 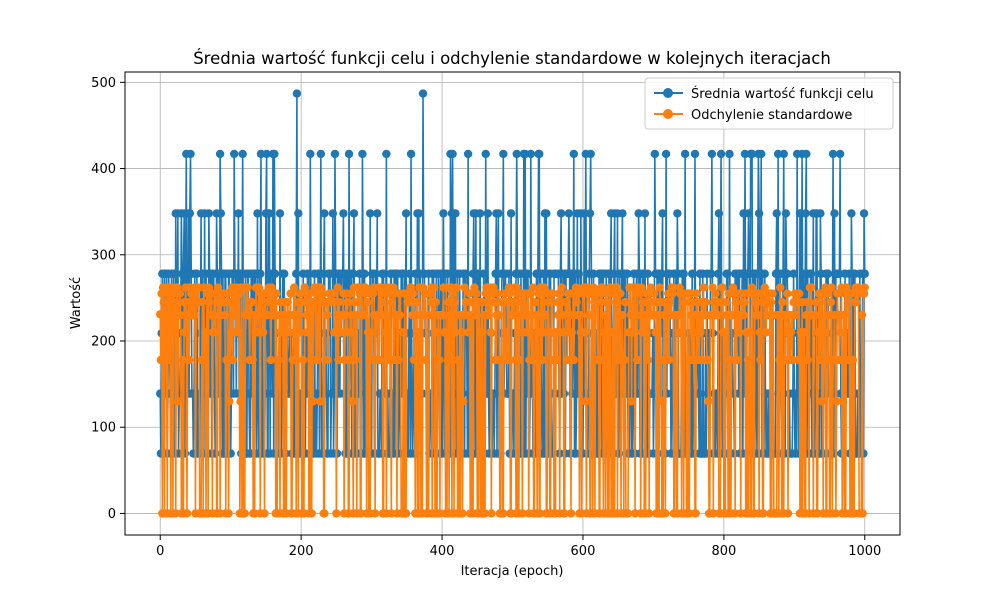 I want to click on legend-marker-std, so click(x=668, y=114).